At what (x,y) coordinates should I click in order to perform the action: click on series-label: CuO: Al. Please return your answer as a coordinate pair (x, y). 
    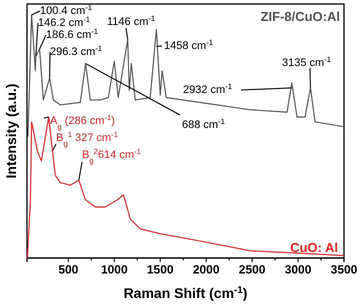
    Looking at the image, I should click on (314, 247).